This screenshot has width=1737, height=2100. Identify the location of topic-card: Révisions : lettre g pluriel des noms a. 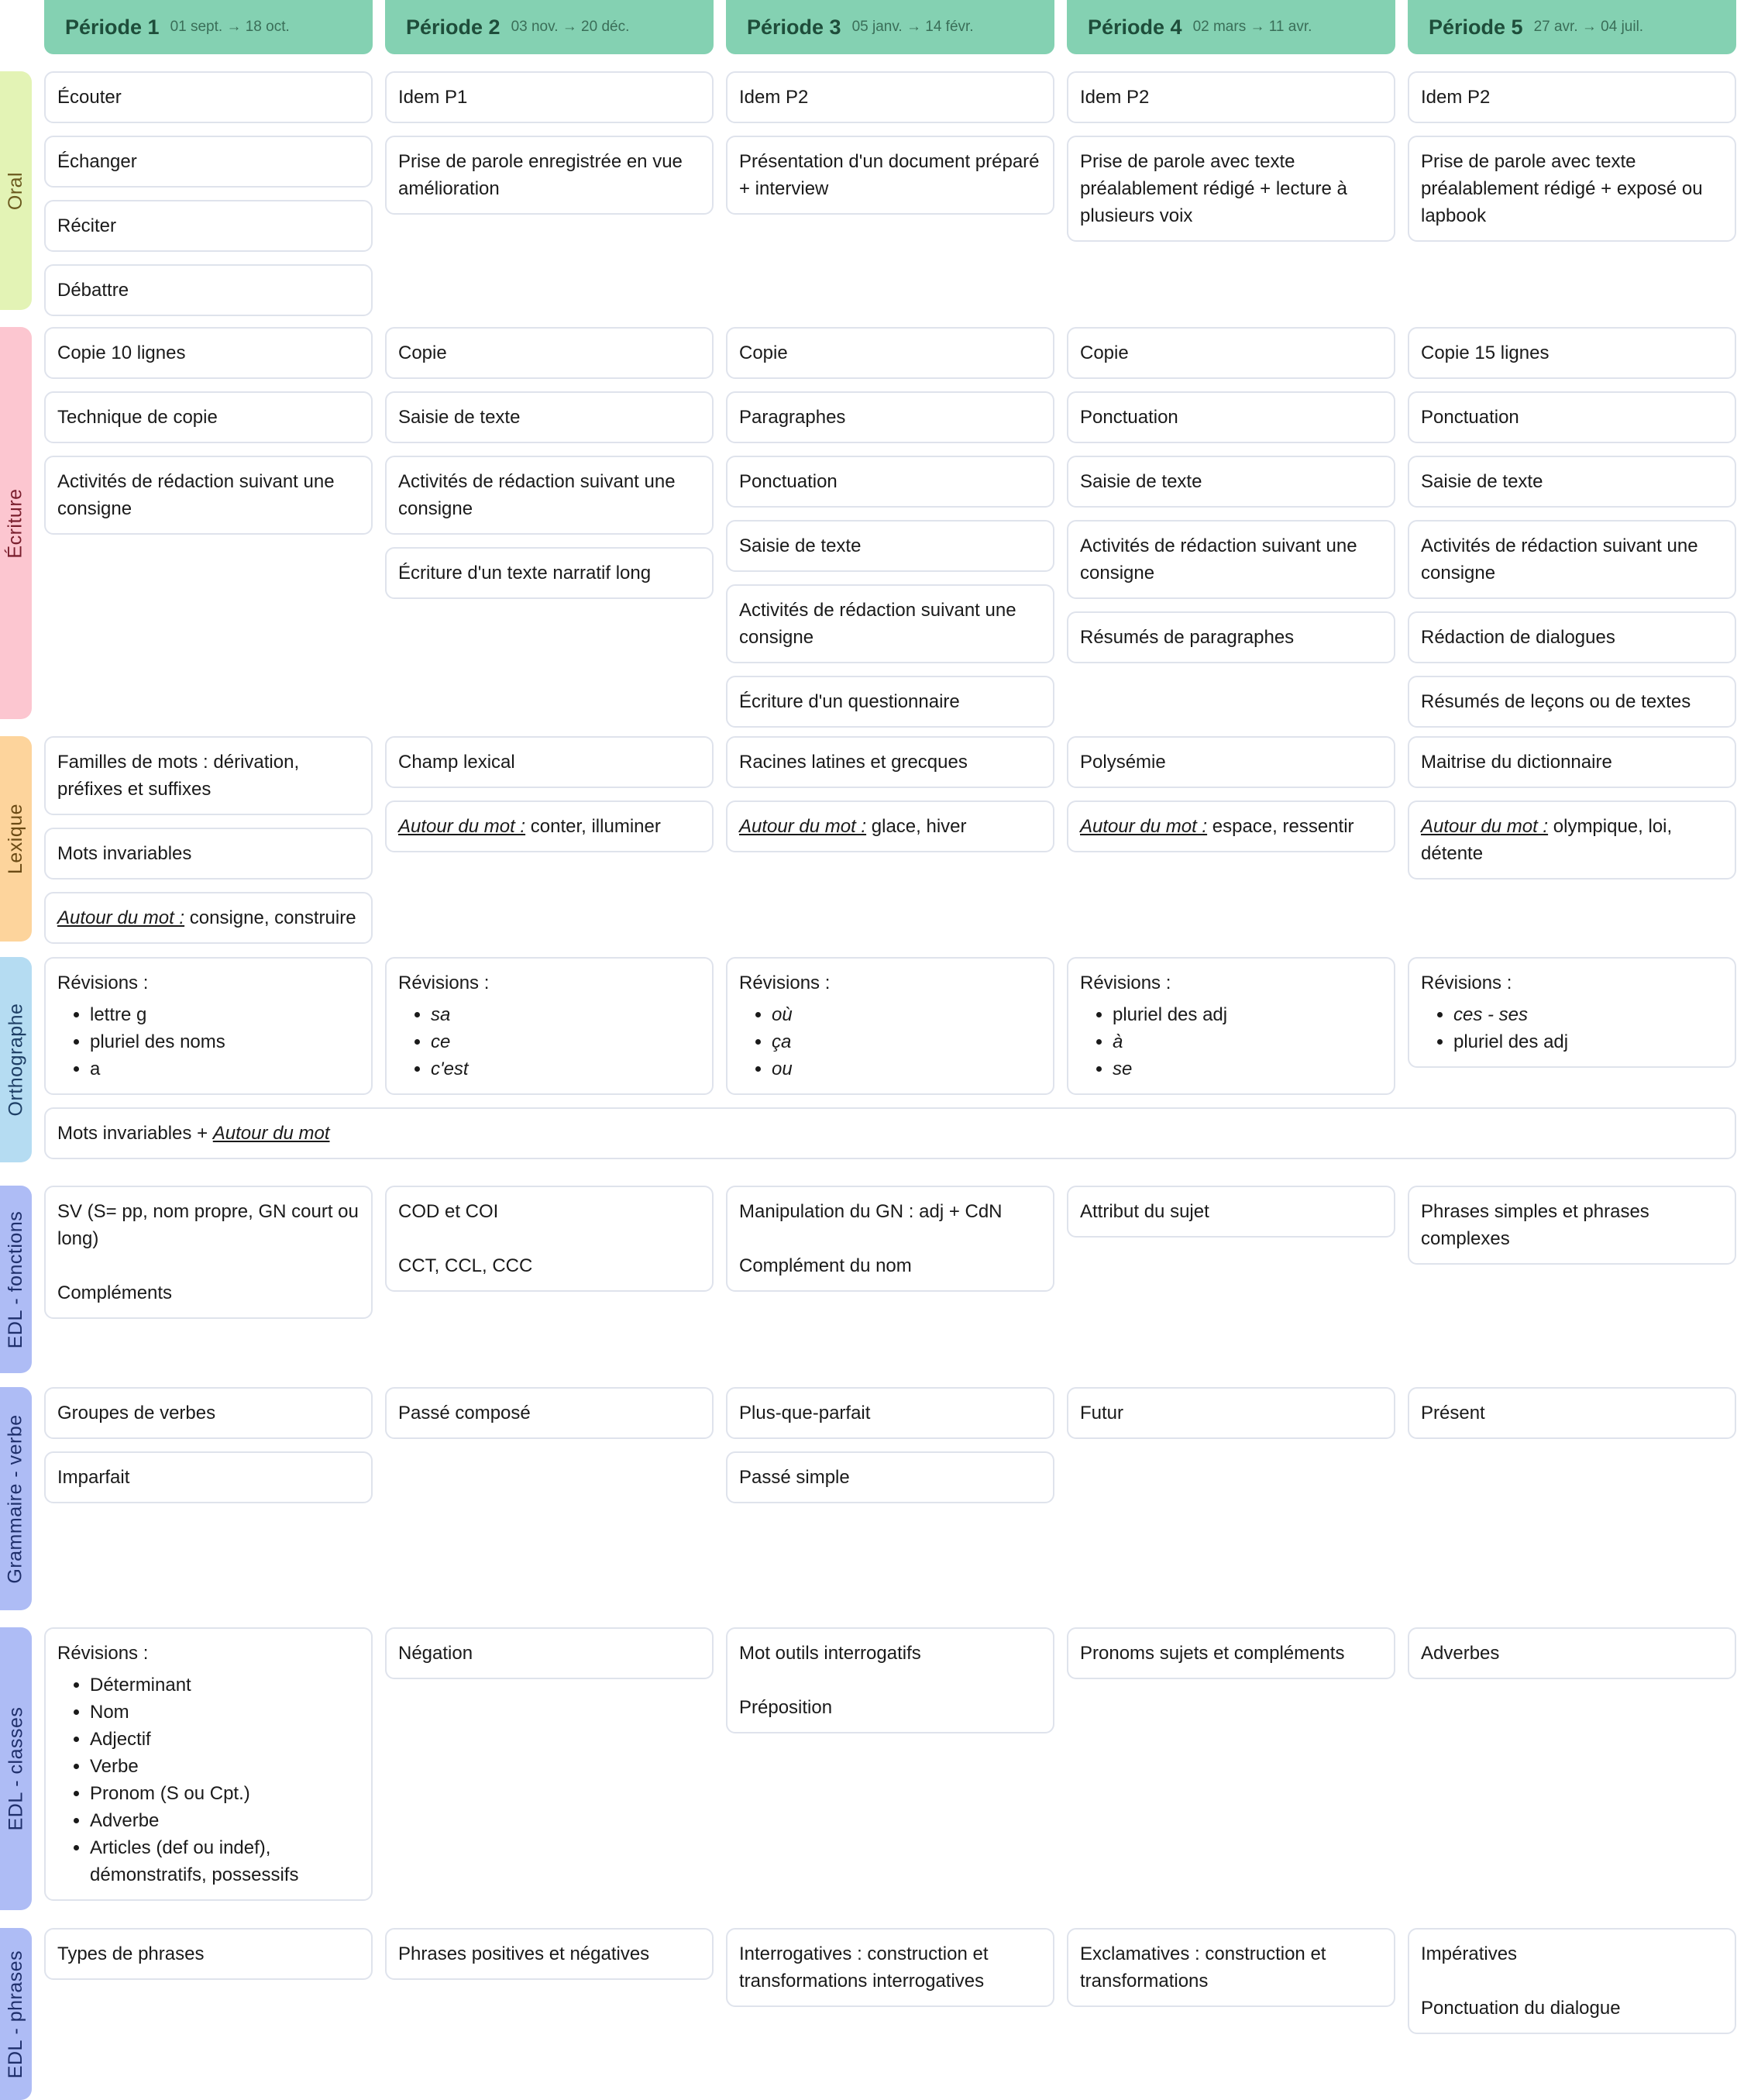
(208, 1026).